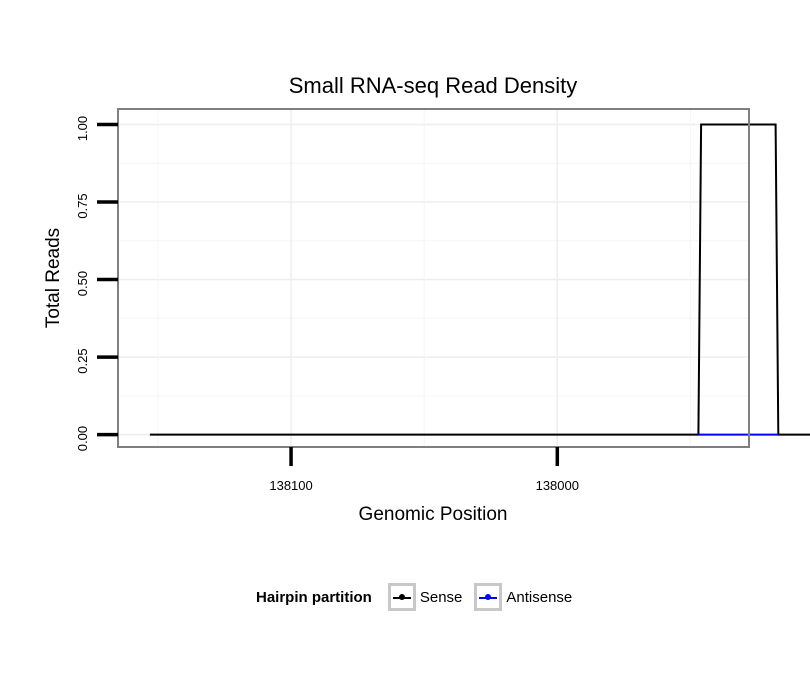  I want to click on chart-title: Small RNA-seq Read Density, so click(433, 85).